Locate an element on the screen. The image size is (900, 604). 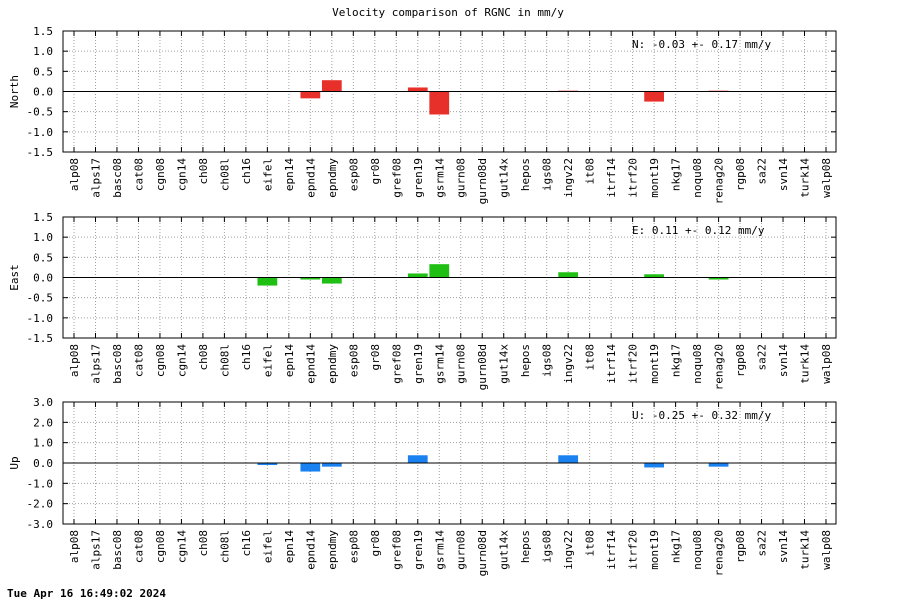
x-tick-label: svn14 is located at coordinates (783, 546).